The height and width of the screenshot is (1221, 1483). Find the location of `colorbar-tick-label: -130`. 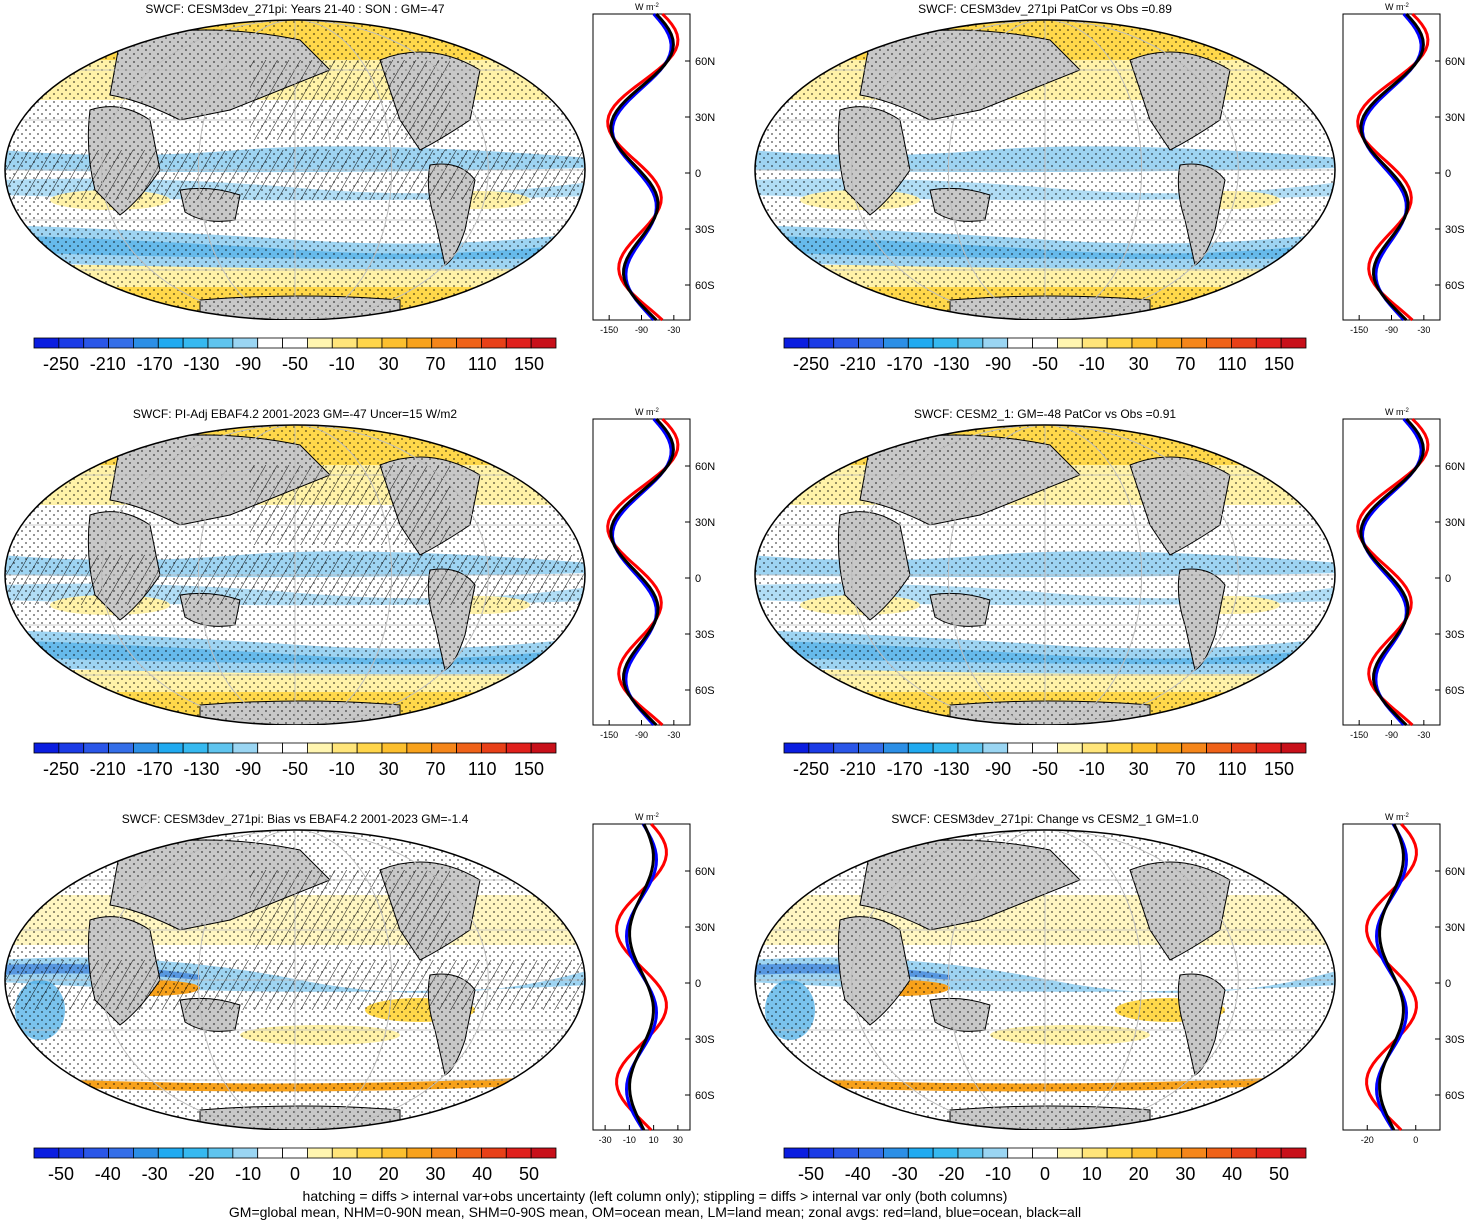

colorbar-tick-label: -130 is located at coordinates (951, 769).